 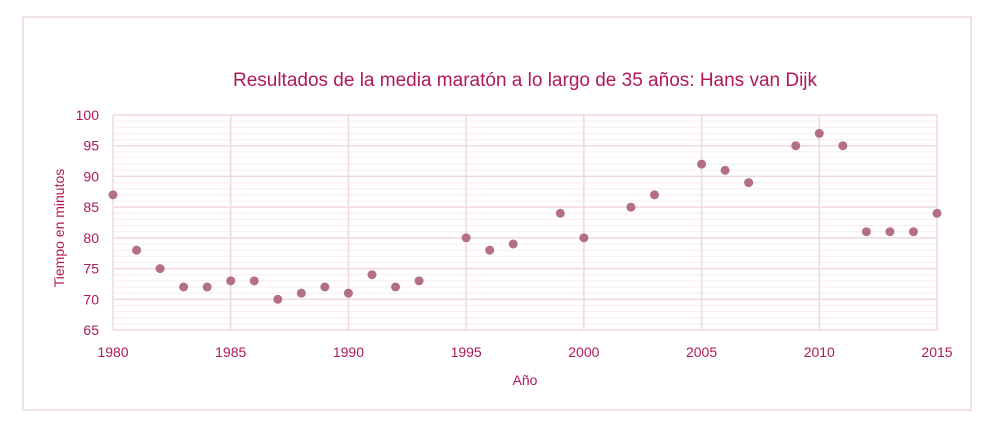 What do you see at coordinates (59, 228) in the screenshot?
I see `y-axis-label: Tiempo en minutos` at bounding box center [59, 228].